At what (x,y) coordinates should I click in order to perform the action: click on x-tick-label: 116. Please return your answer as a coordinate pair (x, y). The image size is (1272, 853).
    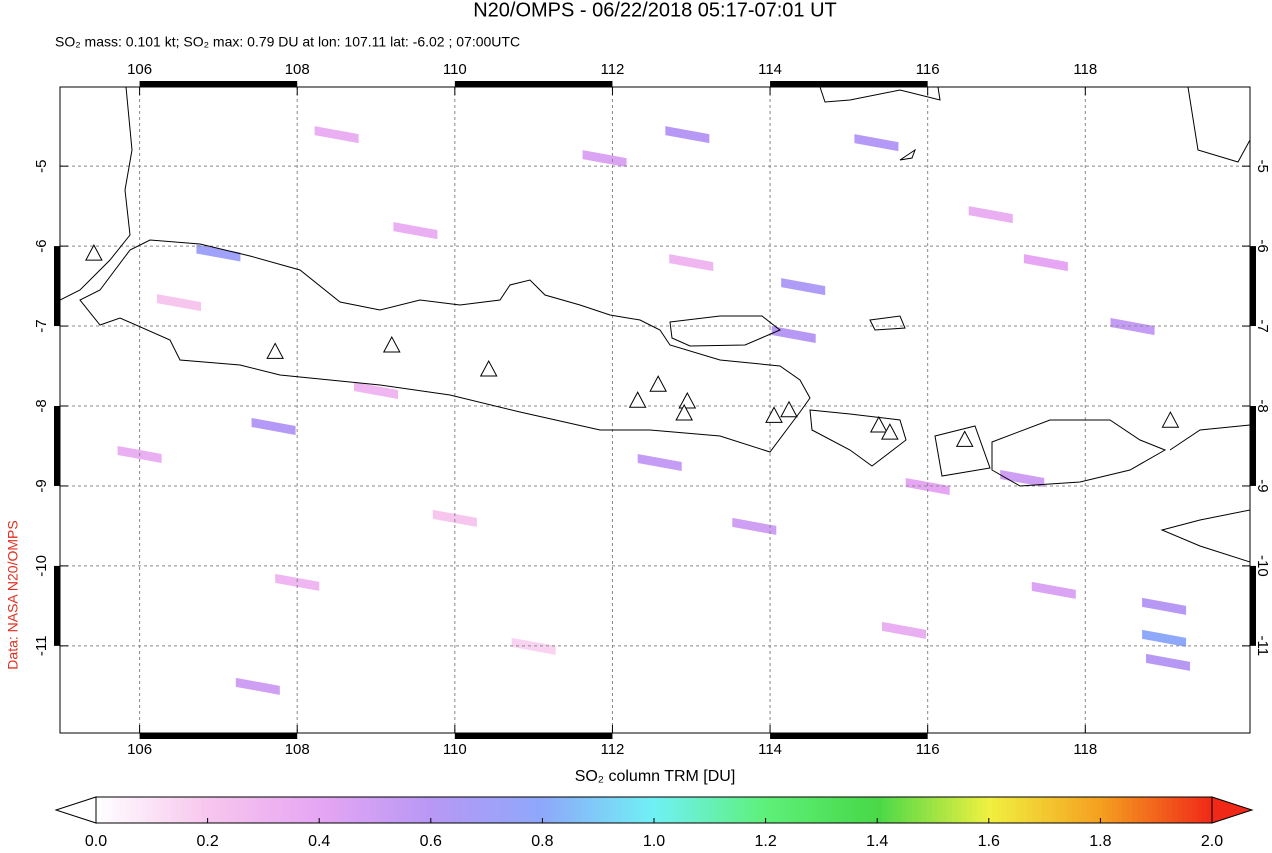
    Looking at the image, I should click on (928, 749).